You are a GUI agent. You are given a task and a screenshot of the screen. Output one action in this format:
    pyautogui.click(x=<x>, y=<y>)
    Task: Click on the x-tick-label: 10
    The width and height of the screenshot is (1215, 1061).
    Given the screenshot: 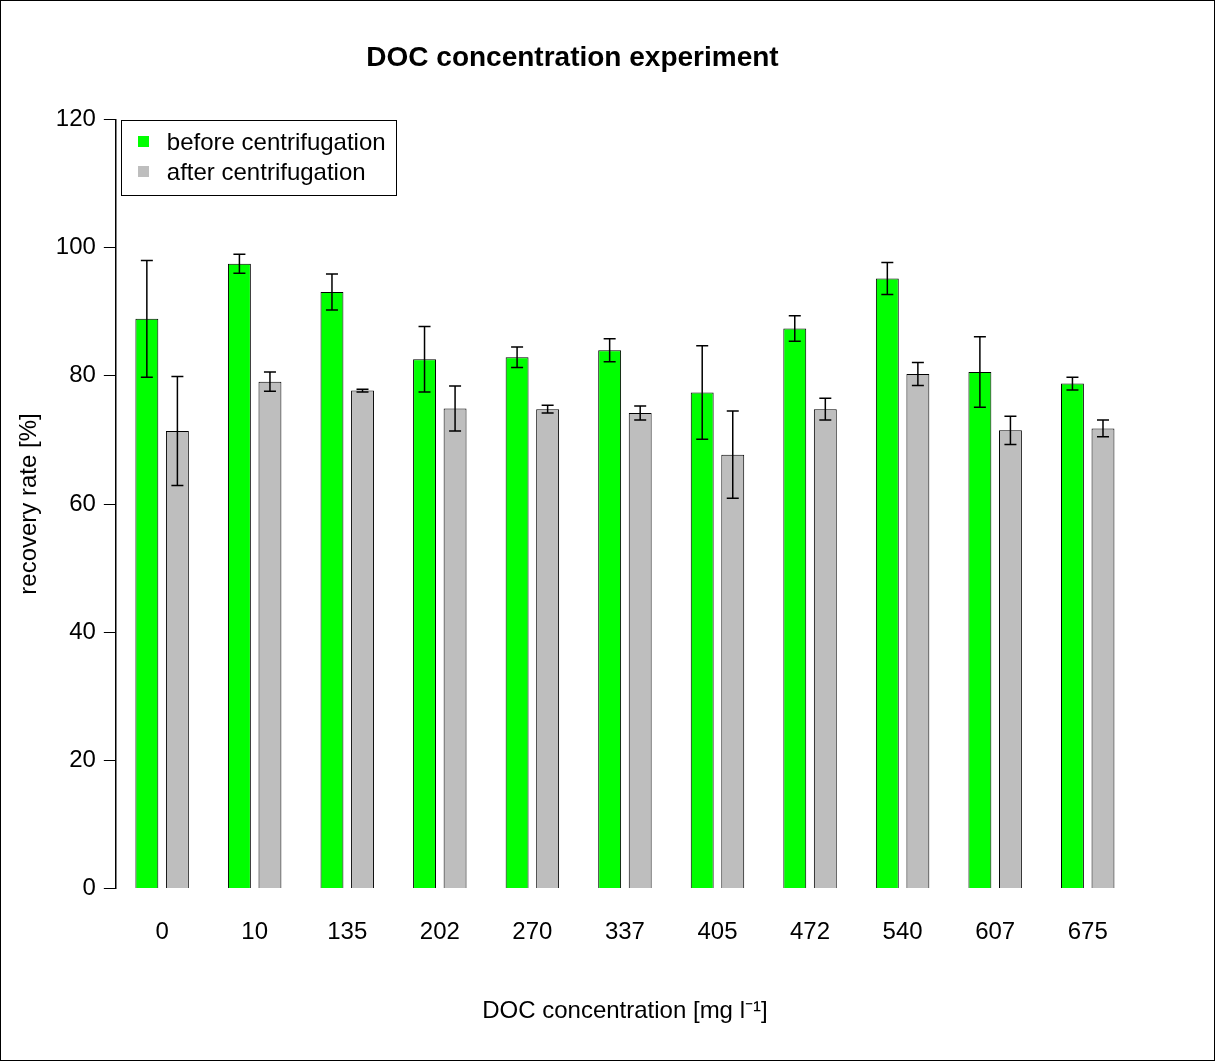 What is the action you would take?
    pyautogui.click(x=255, y=931)
    